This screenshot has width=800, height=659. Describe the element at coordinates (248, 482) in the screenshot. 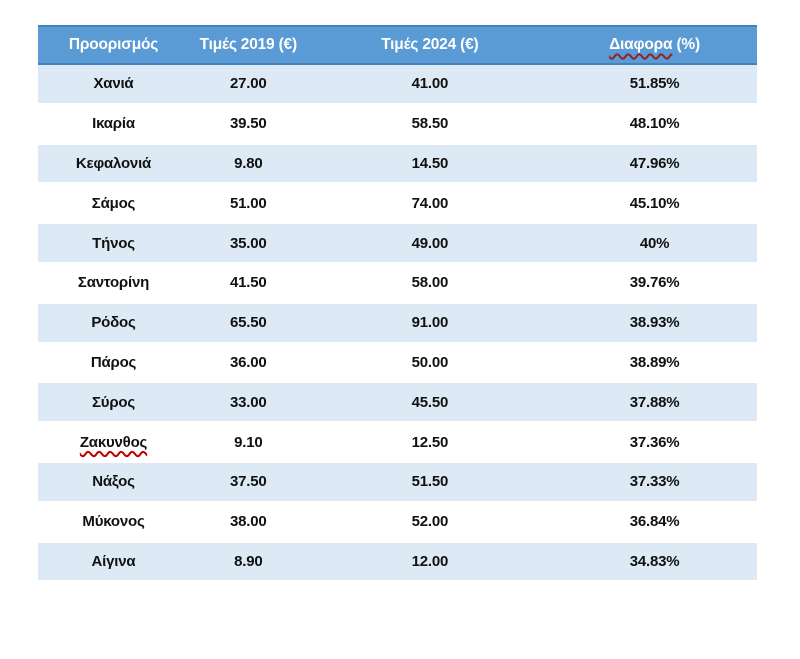

I see `cell-price-2019: 37.50` at that location.